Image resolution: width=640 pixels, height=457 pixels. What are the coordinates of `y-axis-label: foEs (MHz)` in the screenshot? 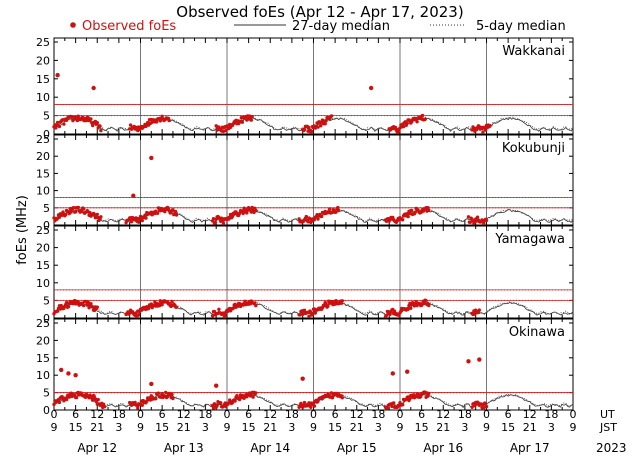 It's located at (22, 230).